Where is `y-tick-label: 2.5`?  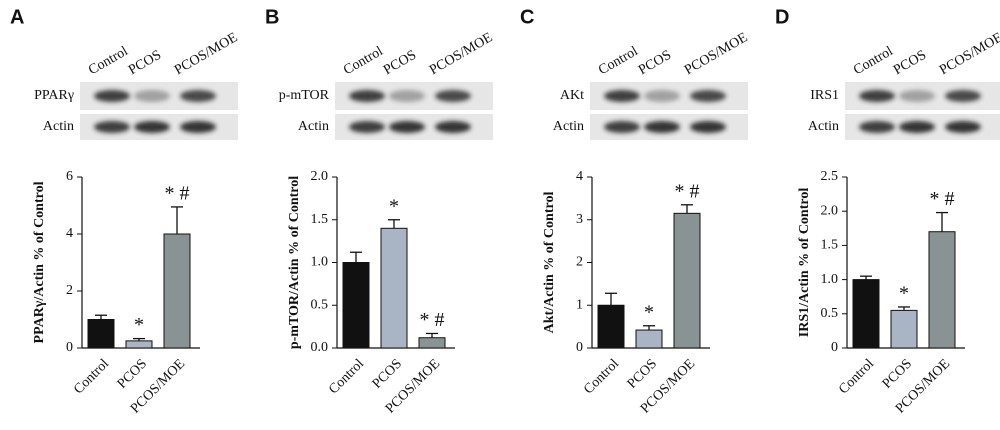
y-tick-label: 2.5 is located at coordinates (830, 176).